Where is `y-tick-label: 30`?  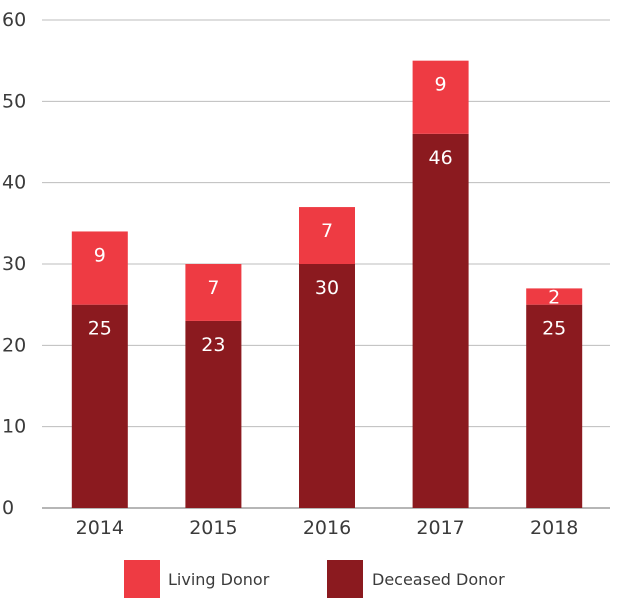
y-tick-label: 30 is located at coordinates (14, 264).